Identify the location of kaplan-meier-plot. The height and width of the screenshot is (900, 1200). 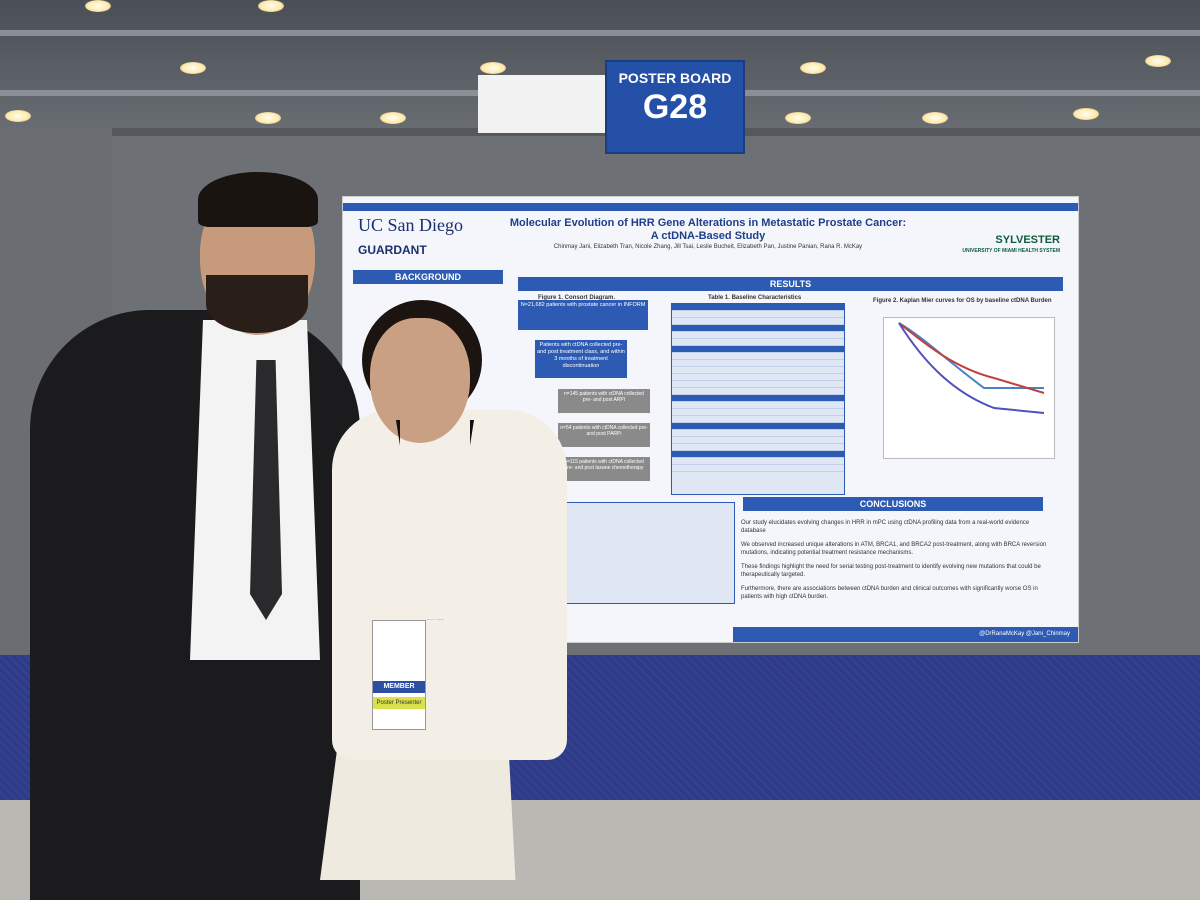
(969, 388).